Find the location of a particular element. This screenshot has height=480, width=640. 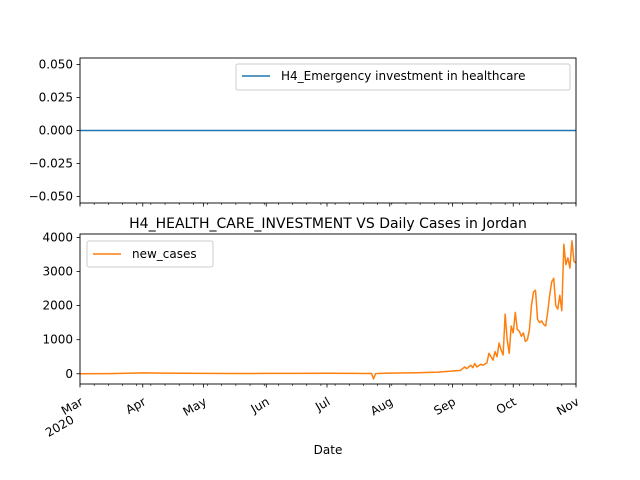

bottom-y-ticks: 0 1000 2000 3000 4000 is located at coordinates (61, 305).